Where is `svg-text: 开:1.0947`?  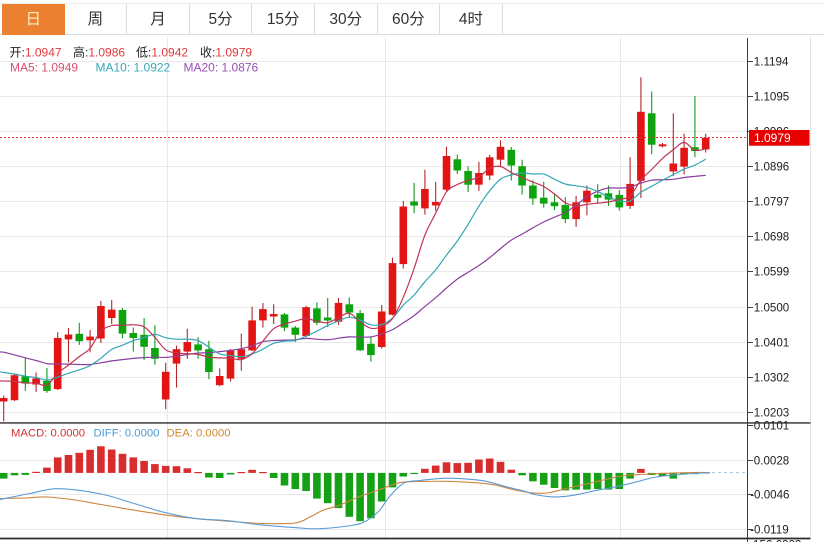
svg-text: 开:1.0947 is located at coordinates (36, 53).